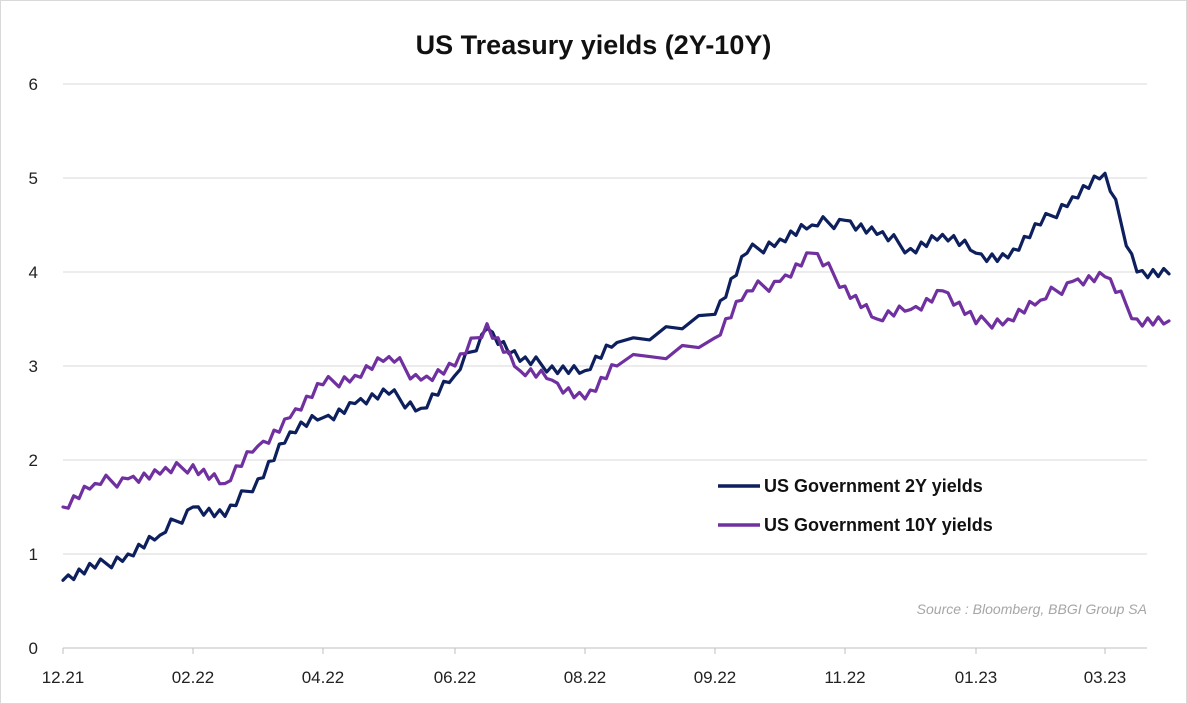 The width and height of the screenshot is (1187, 704). I want to click on x-tick-label: 03.23, so click(1105, 677).